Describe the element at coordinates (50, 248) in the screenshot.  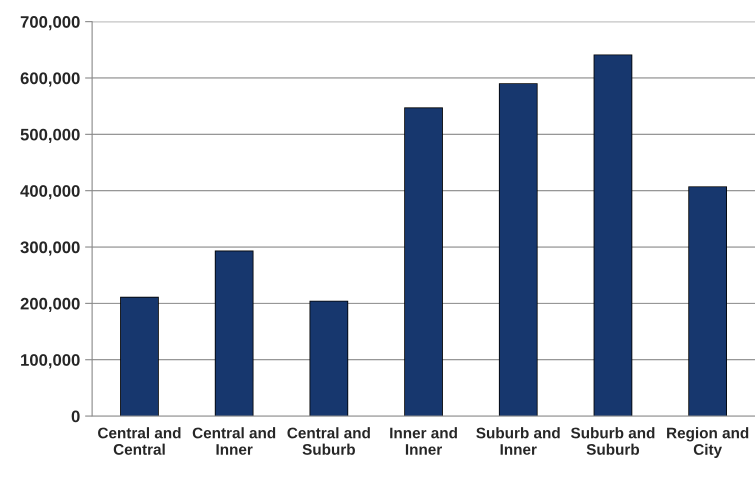
I see `y-tick-label: 300,000` at that location.